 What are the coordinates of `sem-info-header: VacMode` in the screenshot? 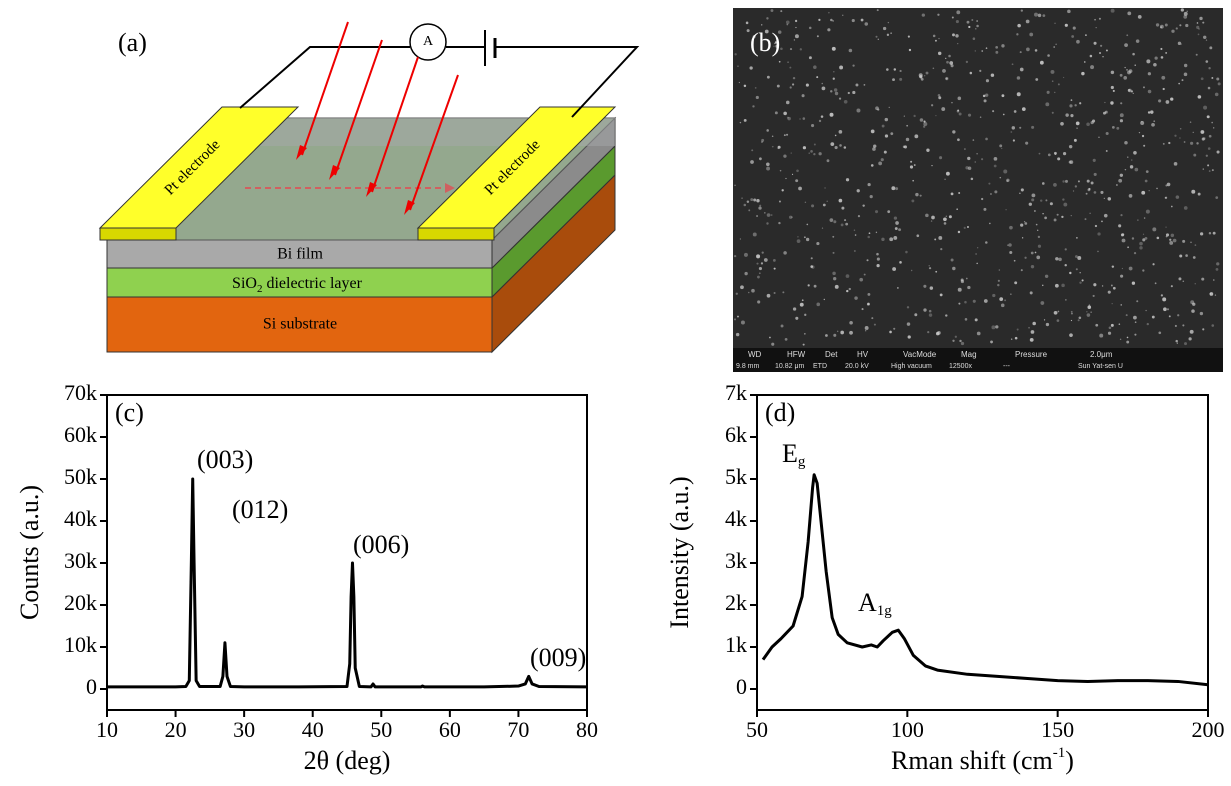 It's located at (920, 354).